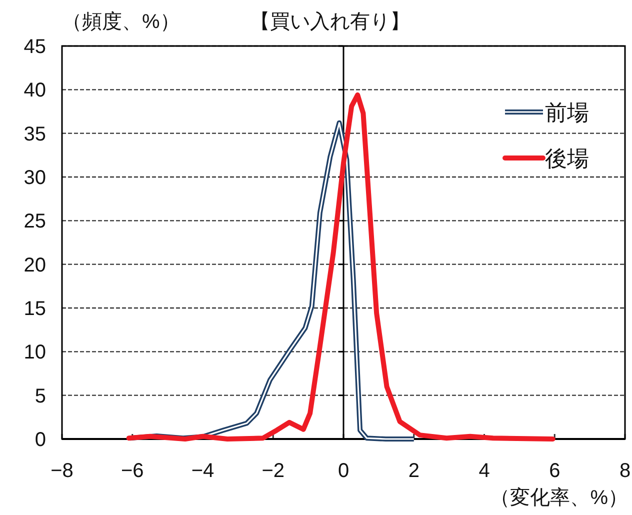 Image resolution: width=632 pixels, height=515 pixels. What do you see at coordinates (625, 471) in the screenshot?
I see `x-tick-label: 8` at bounding box center [625, 471].